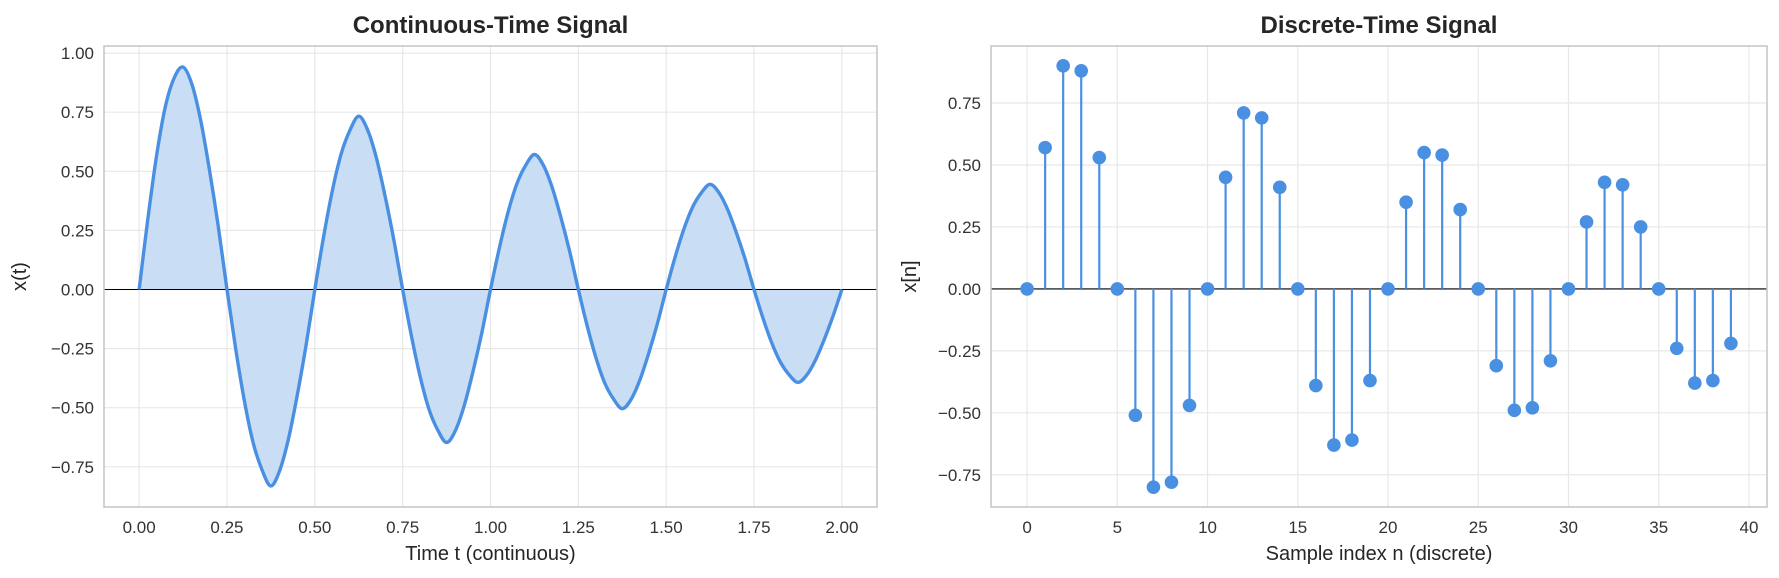 The height and width of the screenshot is (578, 1779). What do you see at coordinates (490, 554) in the screenshot?
I see `x-axis-label: Time t (continuous)` at bounding box center [490, 554].